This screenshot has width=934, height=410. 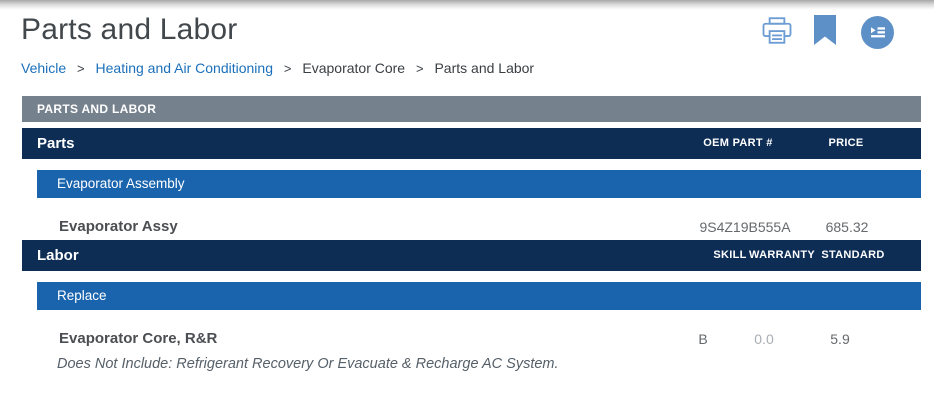 What do you see at coordinates (467, 340) in the screenshot?
I see `table-row-evaporator-core-rr: Evaporator Core, R&R B 0.0 5.9` at bounding box center [467, 340].